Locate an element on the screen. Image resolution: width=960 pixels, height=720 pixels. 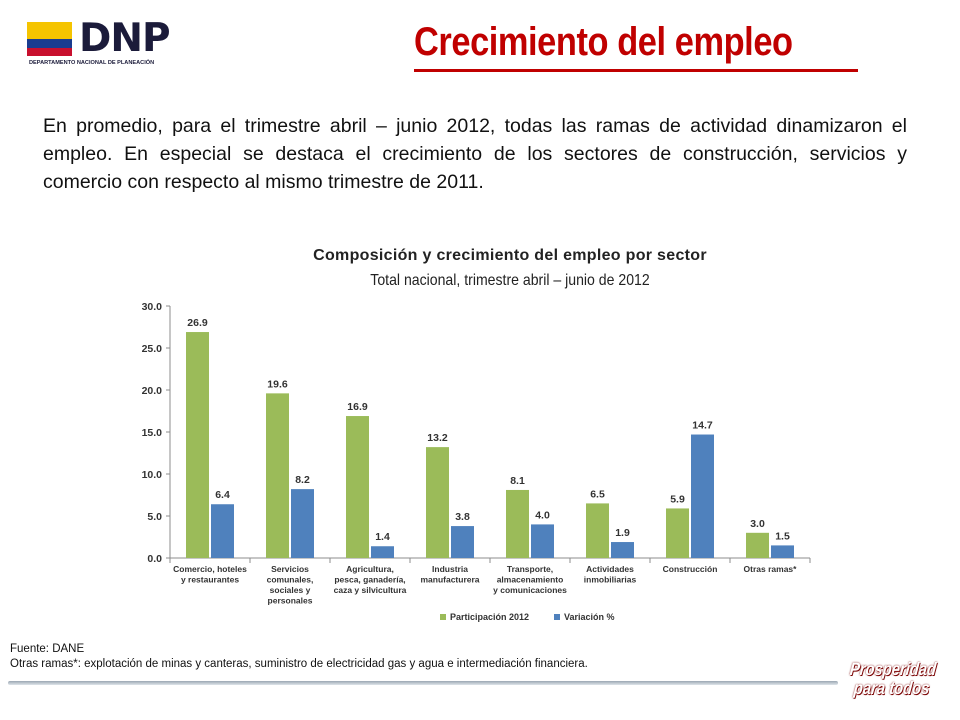
logo-text: DNP is located at coordinates (125, 38).